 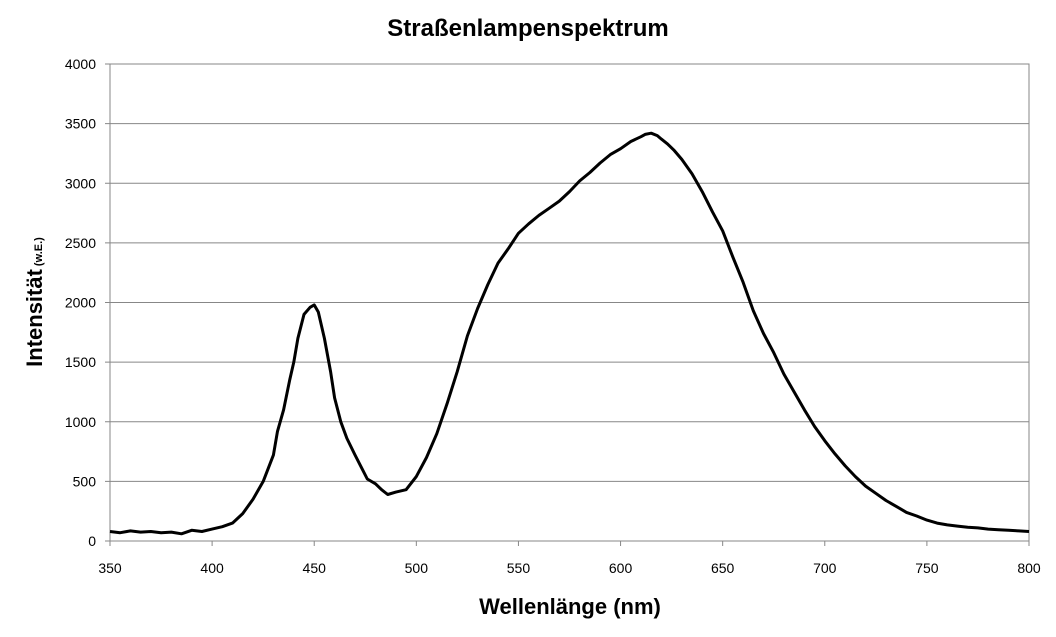 I want to click on y-tick-label-1500: 1500, so click(x=80, y=362).